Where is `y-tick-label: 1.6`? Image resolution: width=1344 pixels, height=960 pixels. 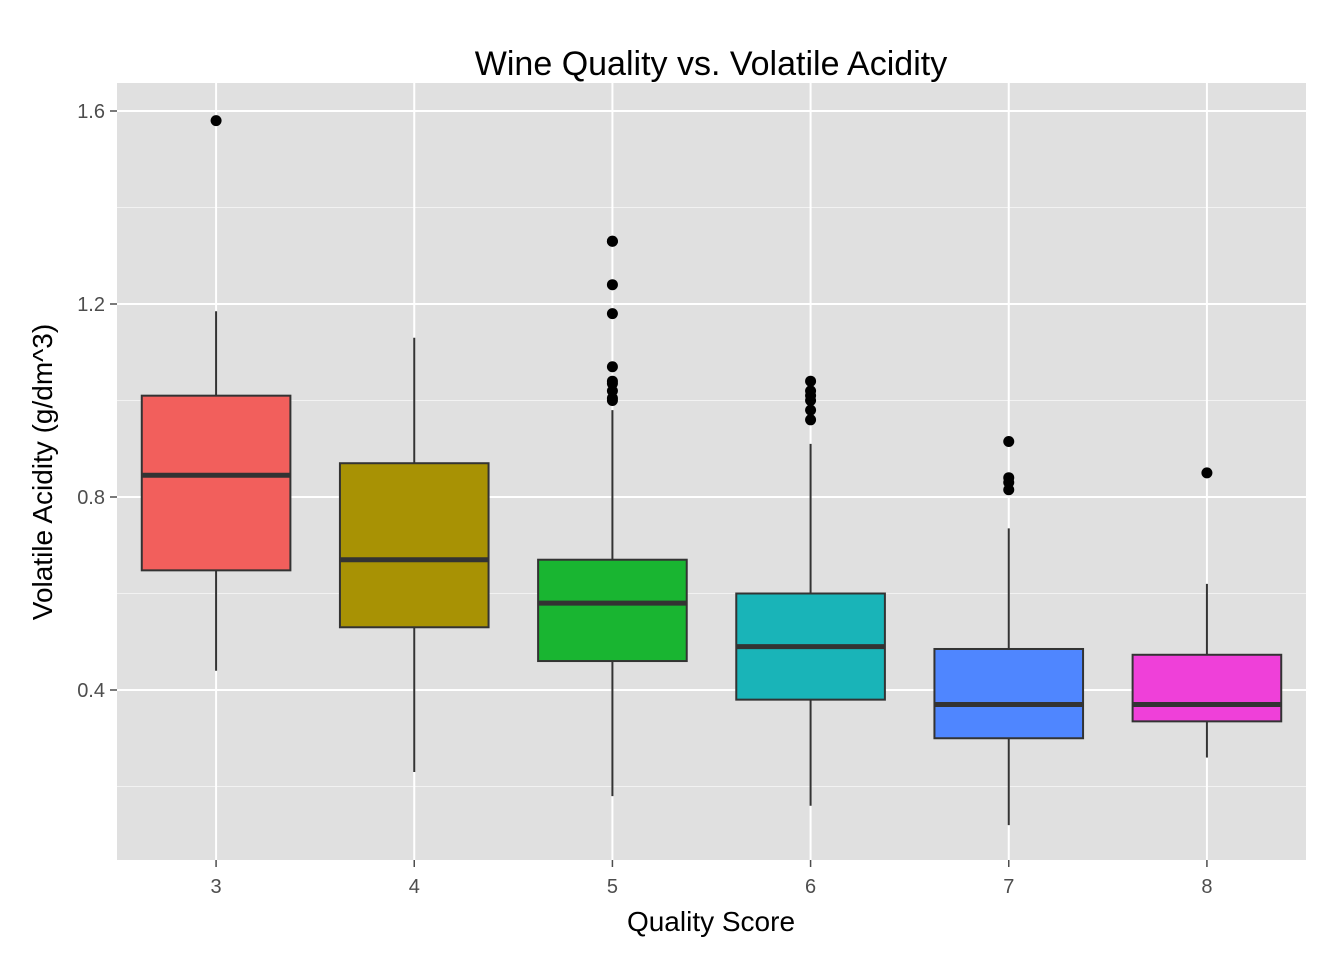
y-tick-label: 1.6 is located at coordinates (91, 112).